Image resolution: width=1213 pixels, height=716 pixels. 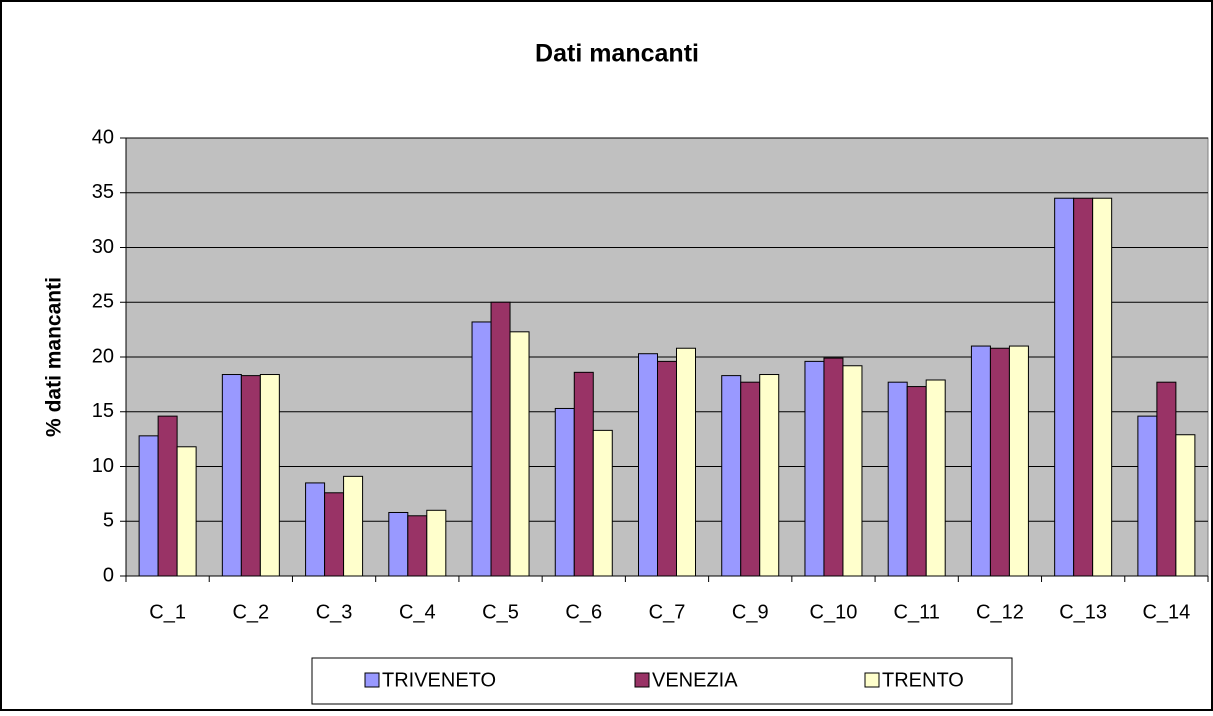 What do you see at coordinates (583, 612) in the screenshot?
I see `x-tick-label: C_6` at bounding box center [583, 612].